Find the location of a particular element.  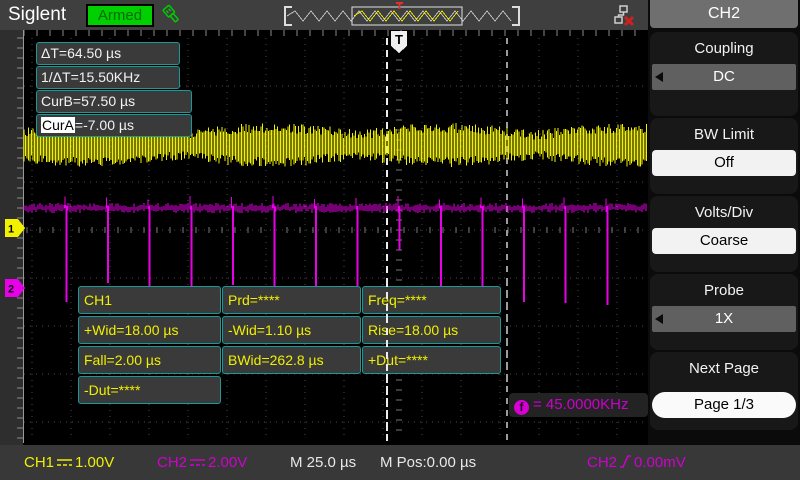

cursor-a-selected-label: CurA is located at coordinates (58, 125).